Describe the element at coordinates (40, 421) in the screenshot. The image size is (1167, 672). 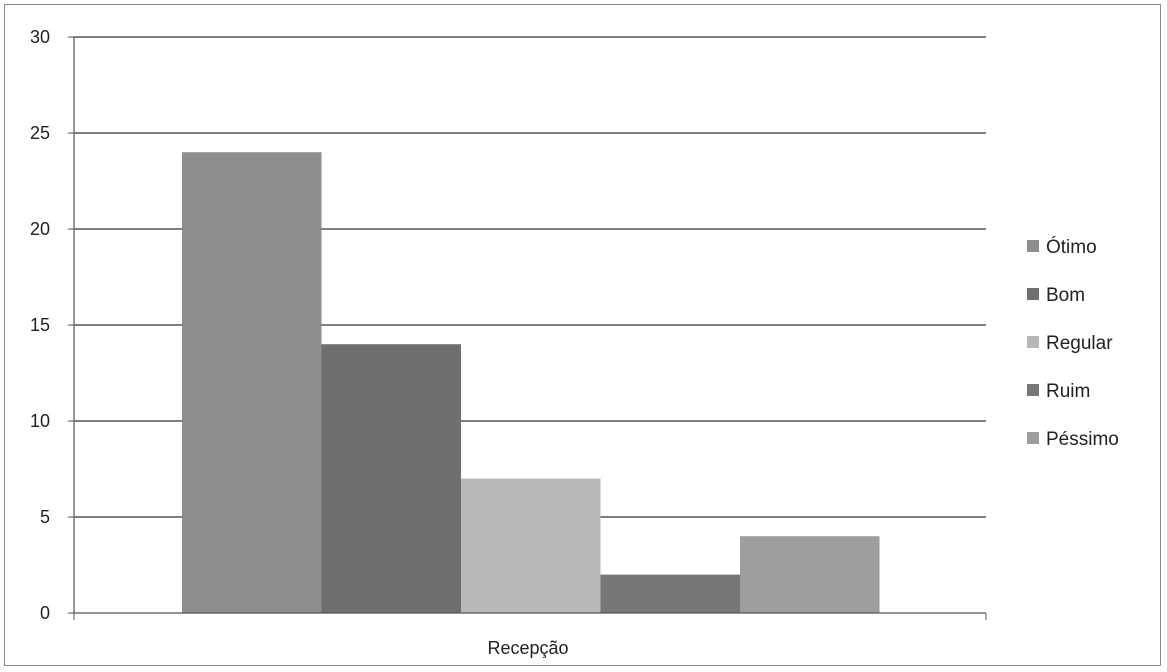
I see `y-tick-label: 10` at that location.